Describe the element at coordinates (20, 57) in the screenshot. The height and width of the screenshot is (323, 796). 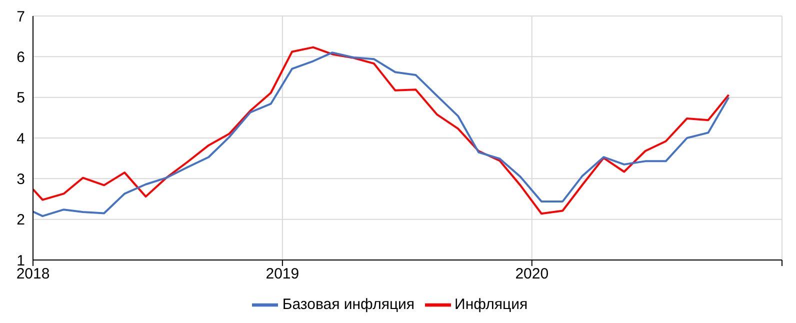
I see `y-tick-label: 6` at that location.